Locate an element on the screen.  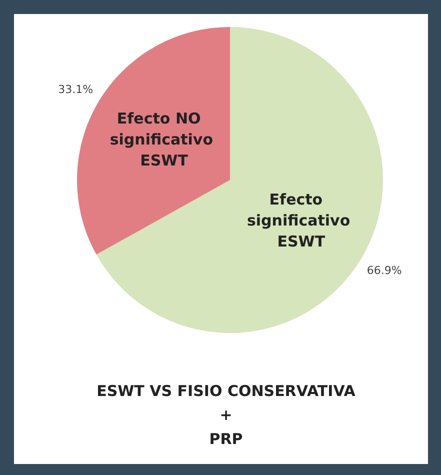
data-label: 66.9% is located at coordinates (384, 271).